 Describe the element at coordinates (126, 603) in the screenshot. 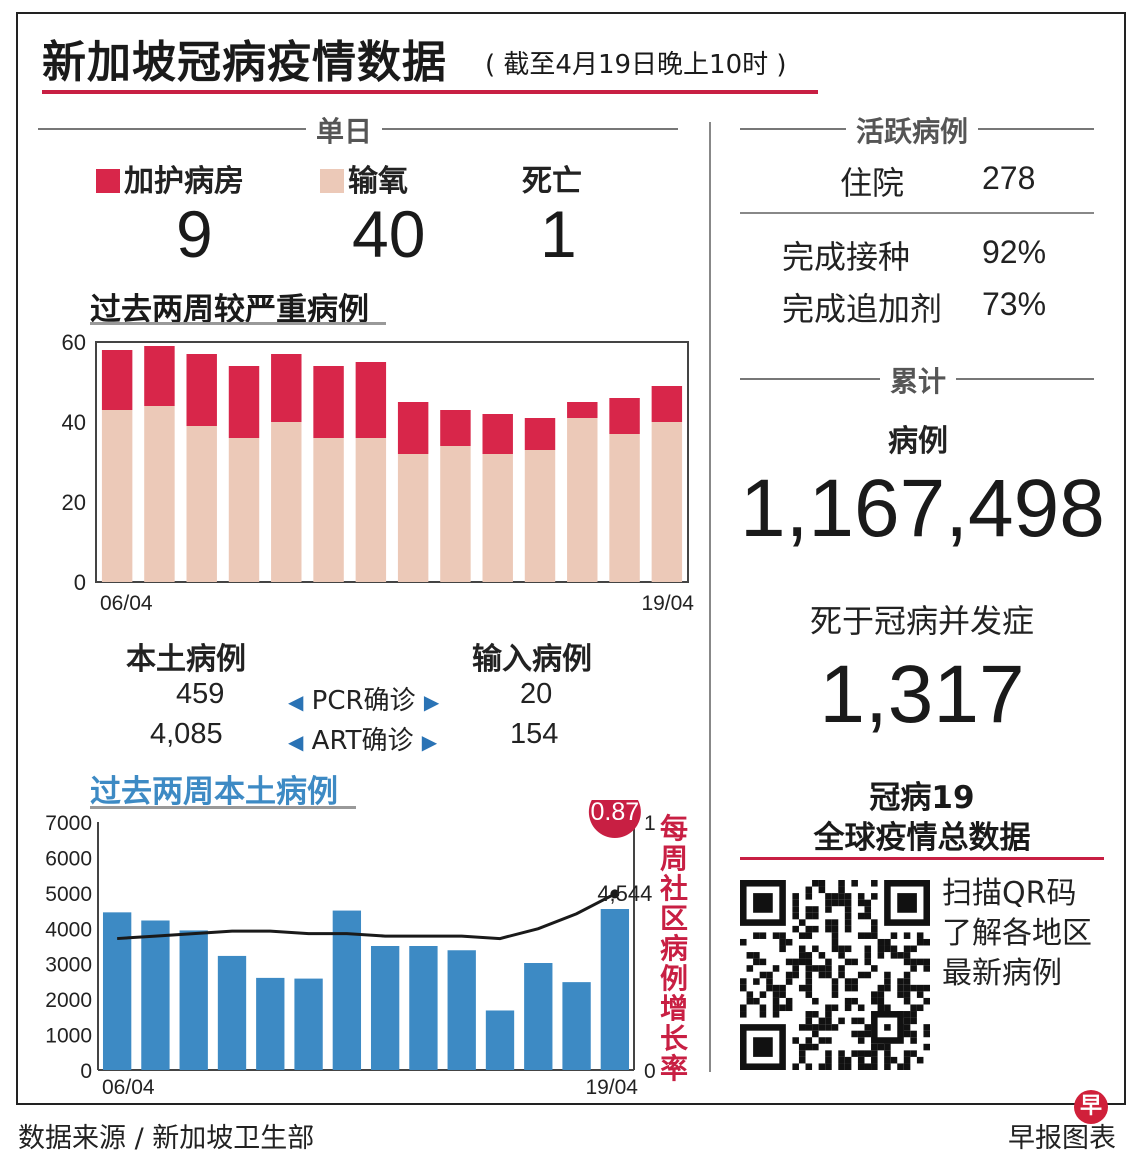

I see `x-tick-label: 06/04` at that location.